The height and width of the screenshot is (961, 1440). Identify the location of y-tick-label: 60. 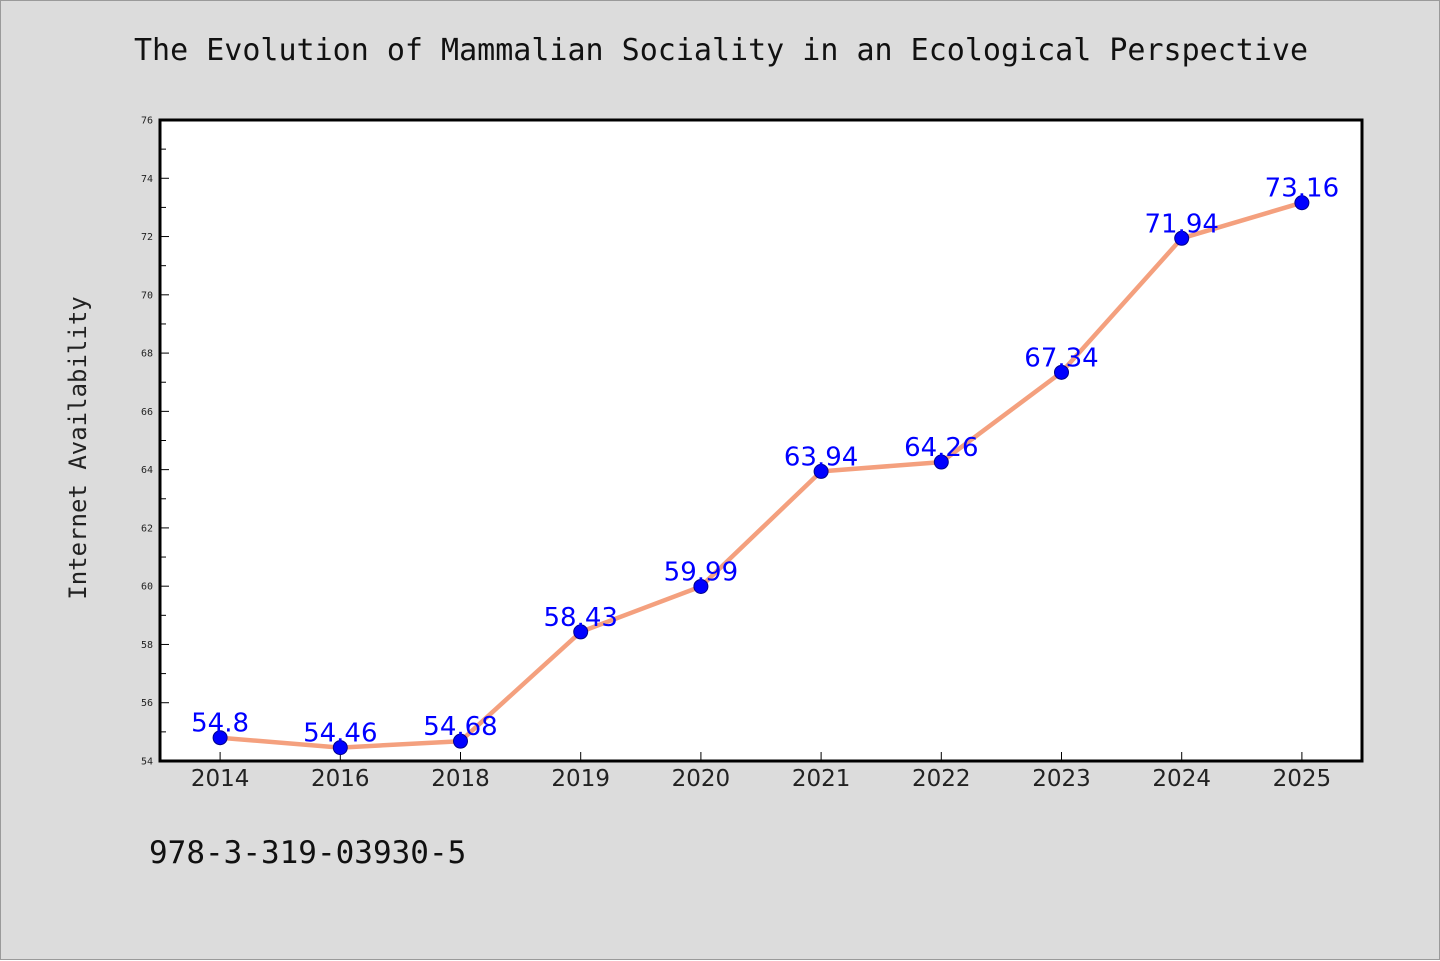
(147, 587).